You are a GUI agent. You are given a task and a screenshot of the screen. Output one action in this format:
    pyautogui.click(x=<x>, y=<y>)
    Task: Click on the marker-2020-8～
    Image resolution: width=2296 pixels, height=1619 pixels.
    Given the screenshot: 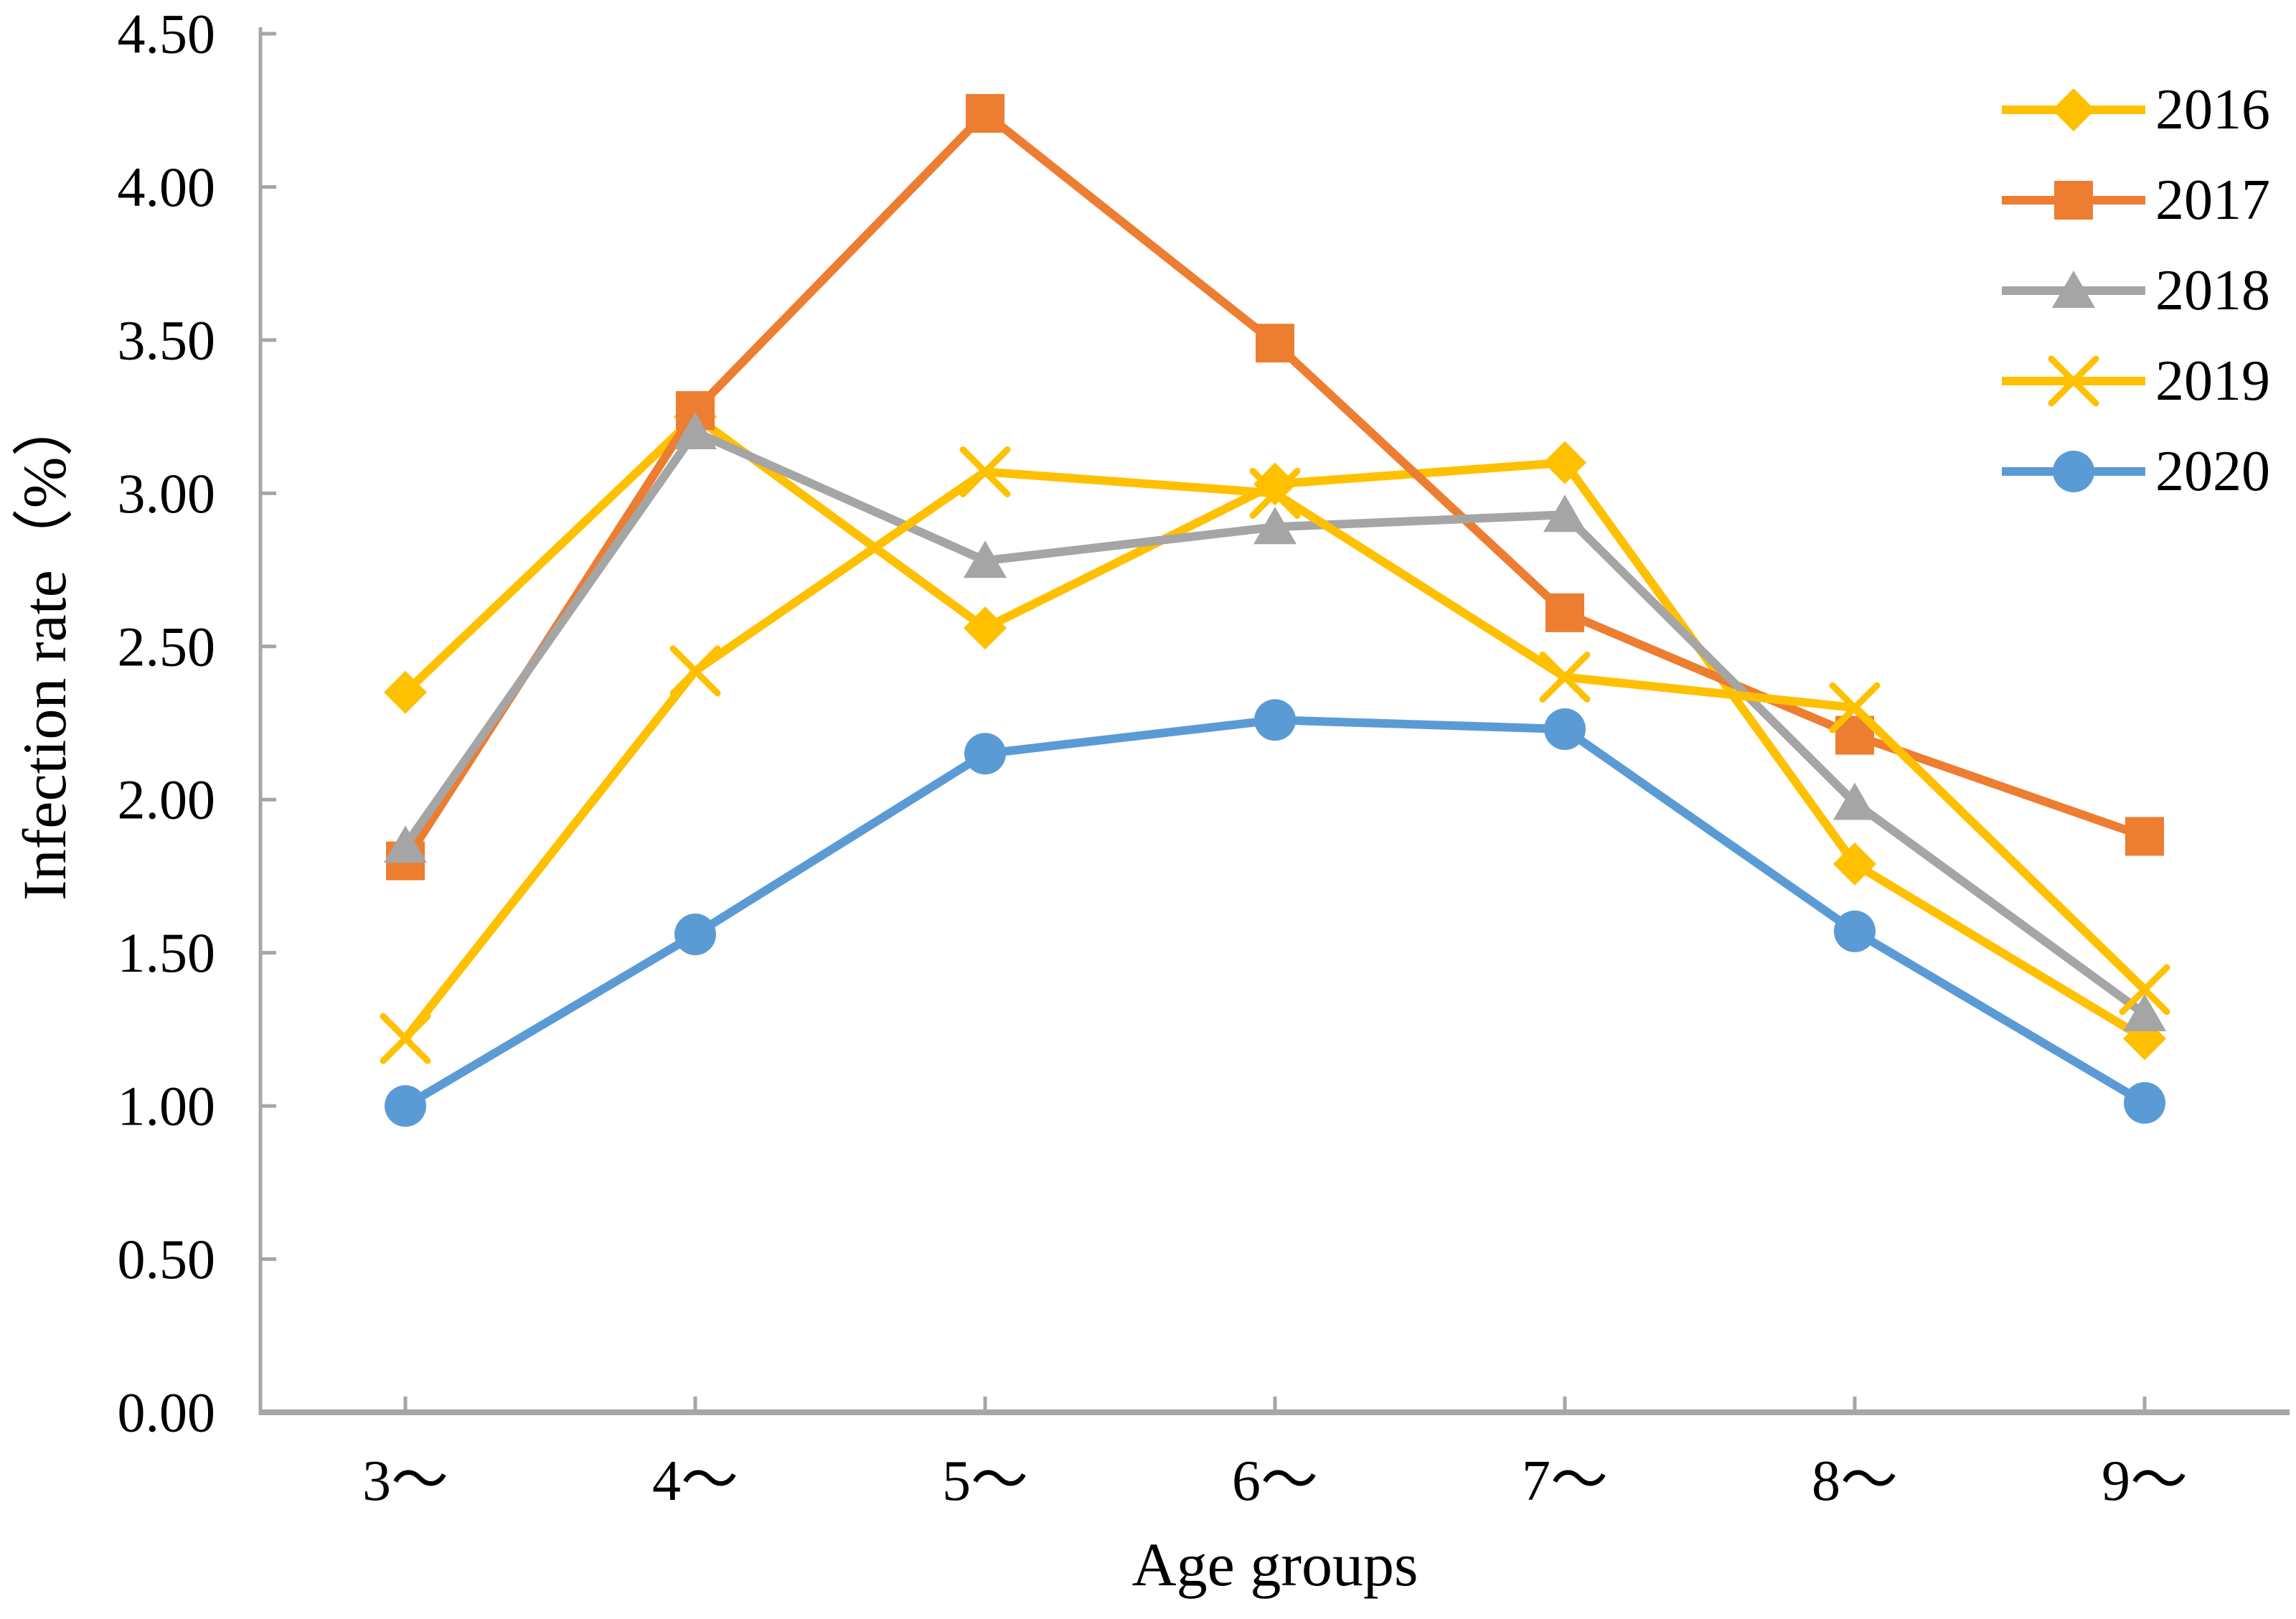 What is the action you would take?
    pyautogui.click(x=1855, y=931)
    